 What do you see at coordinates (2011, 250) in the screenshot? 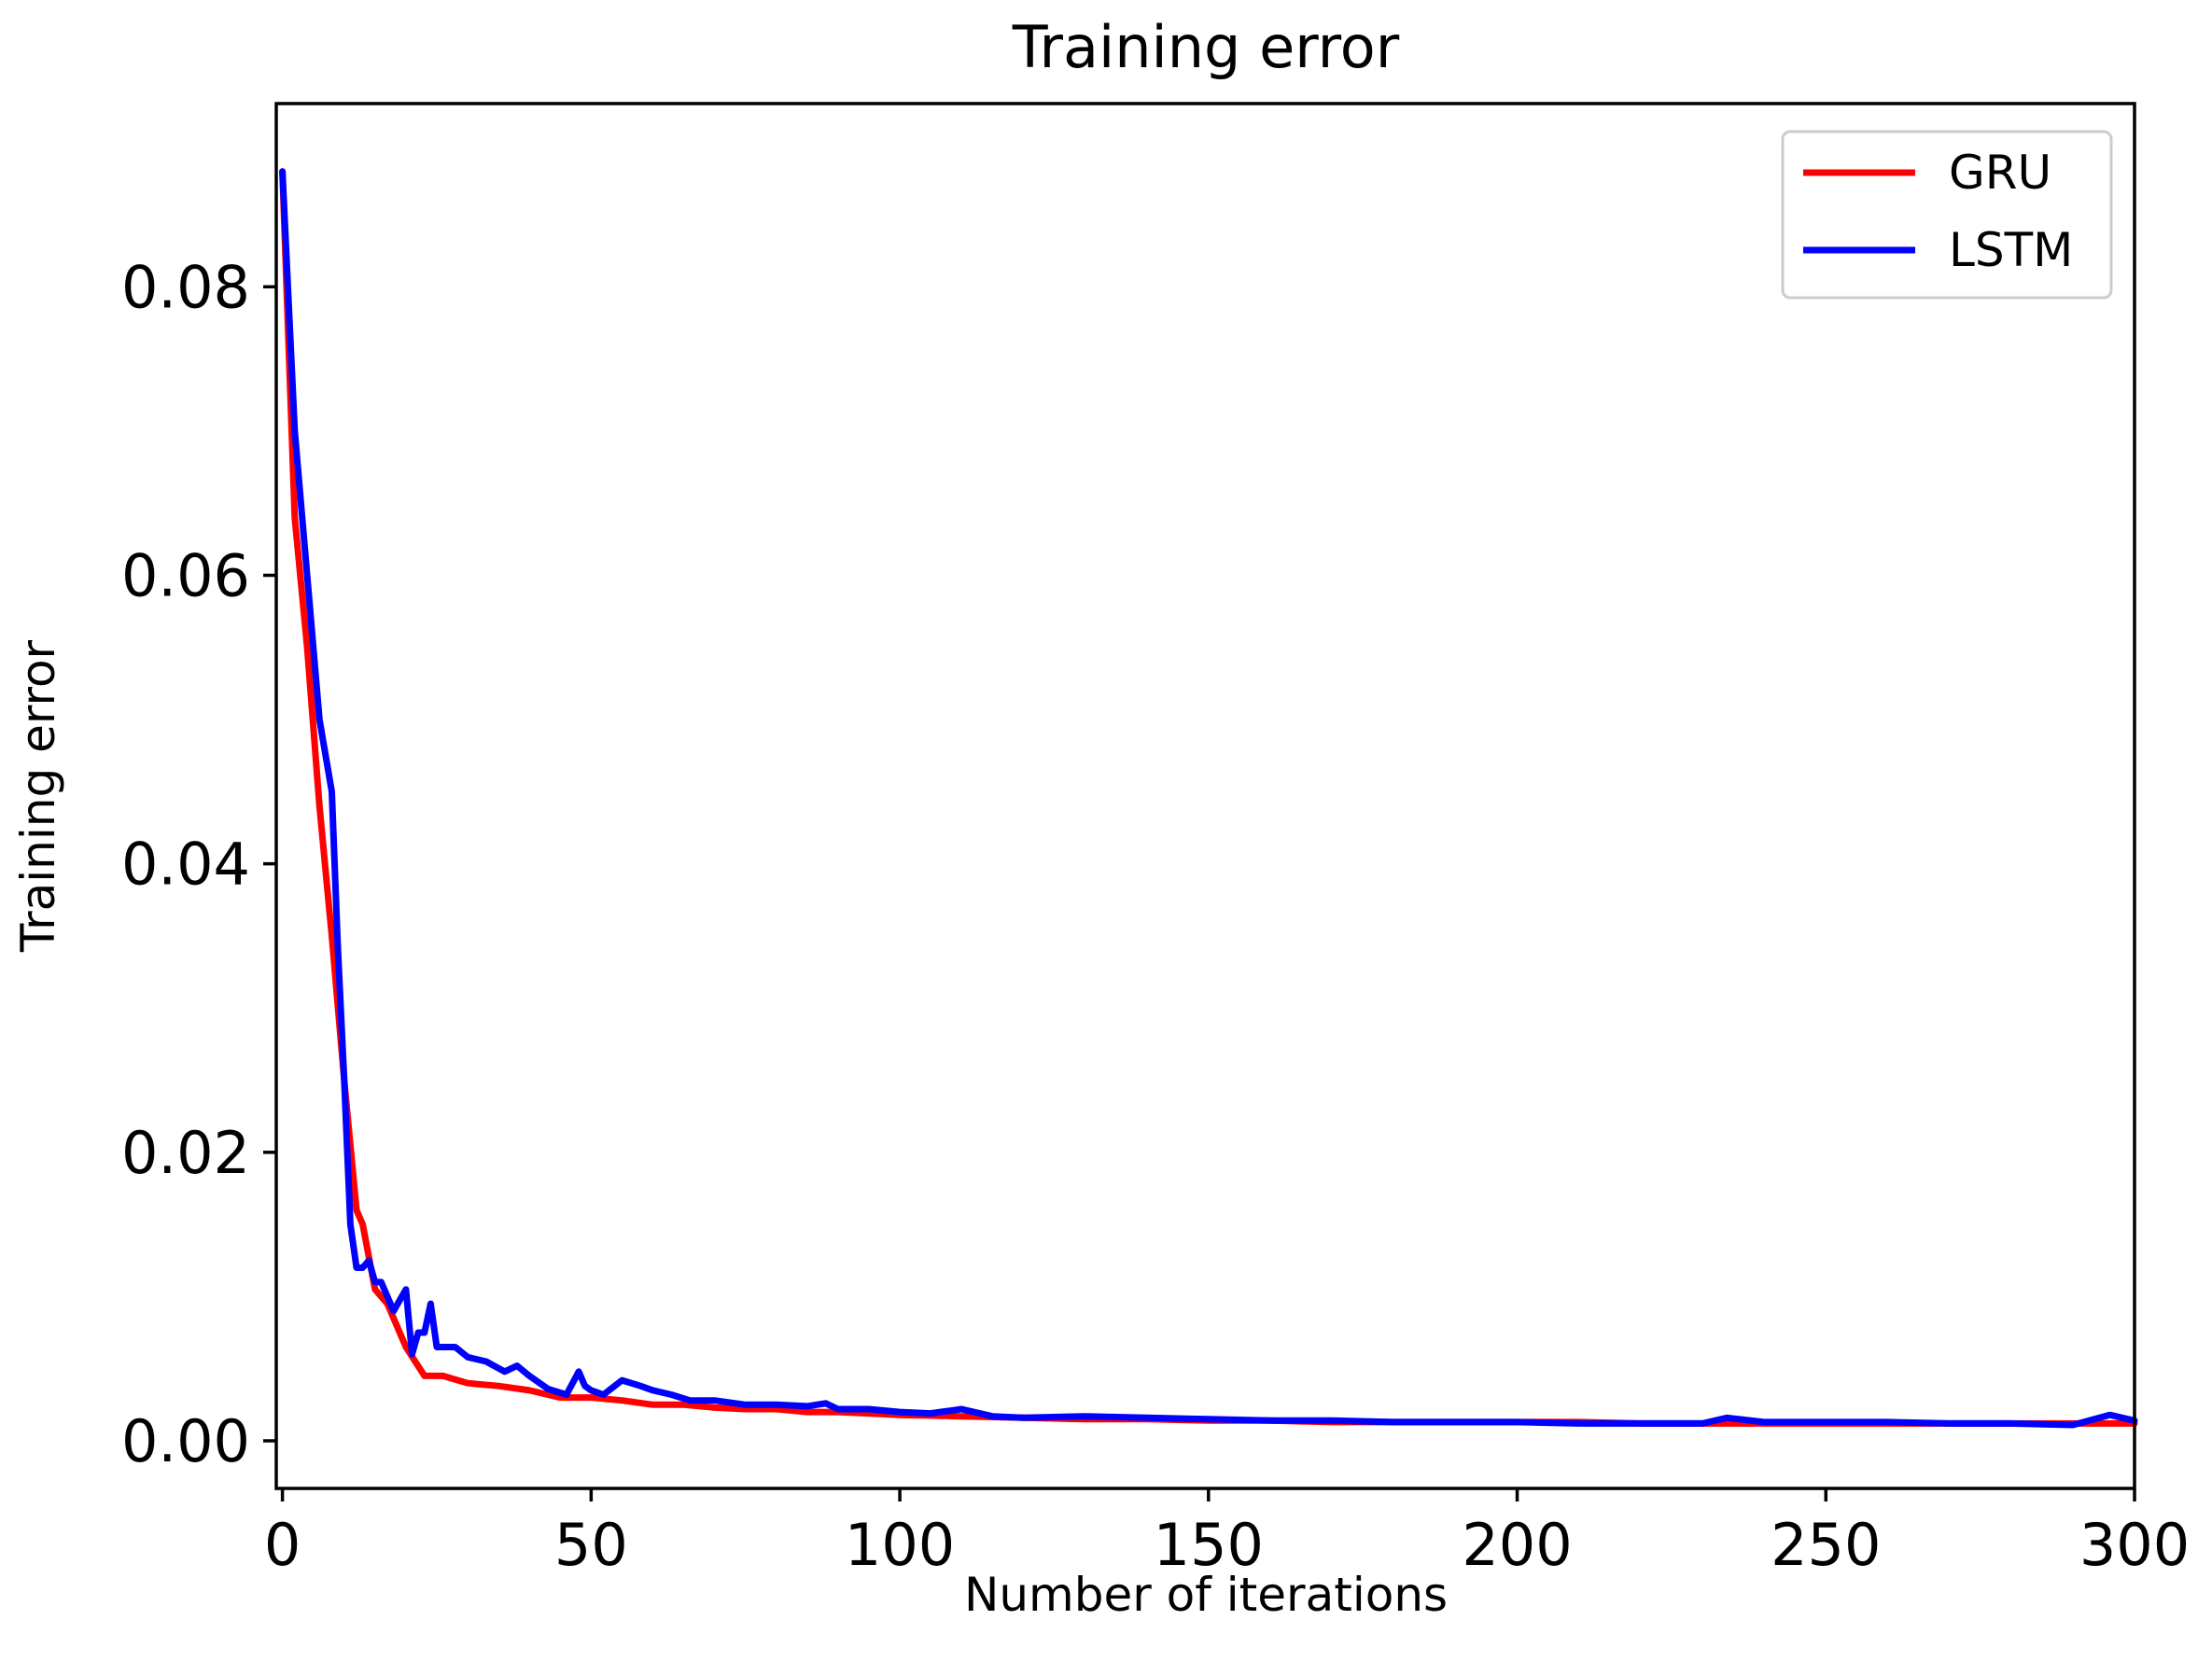
I see `legend-label-lstm: LSTM` at bounding box center [2011, 250].